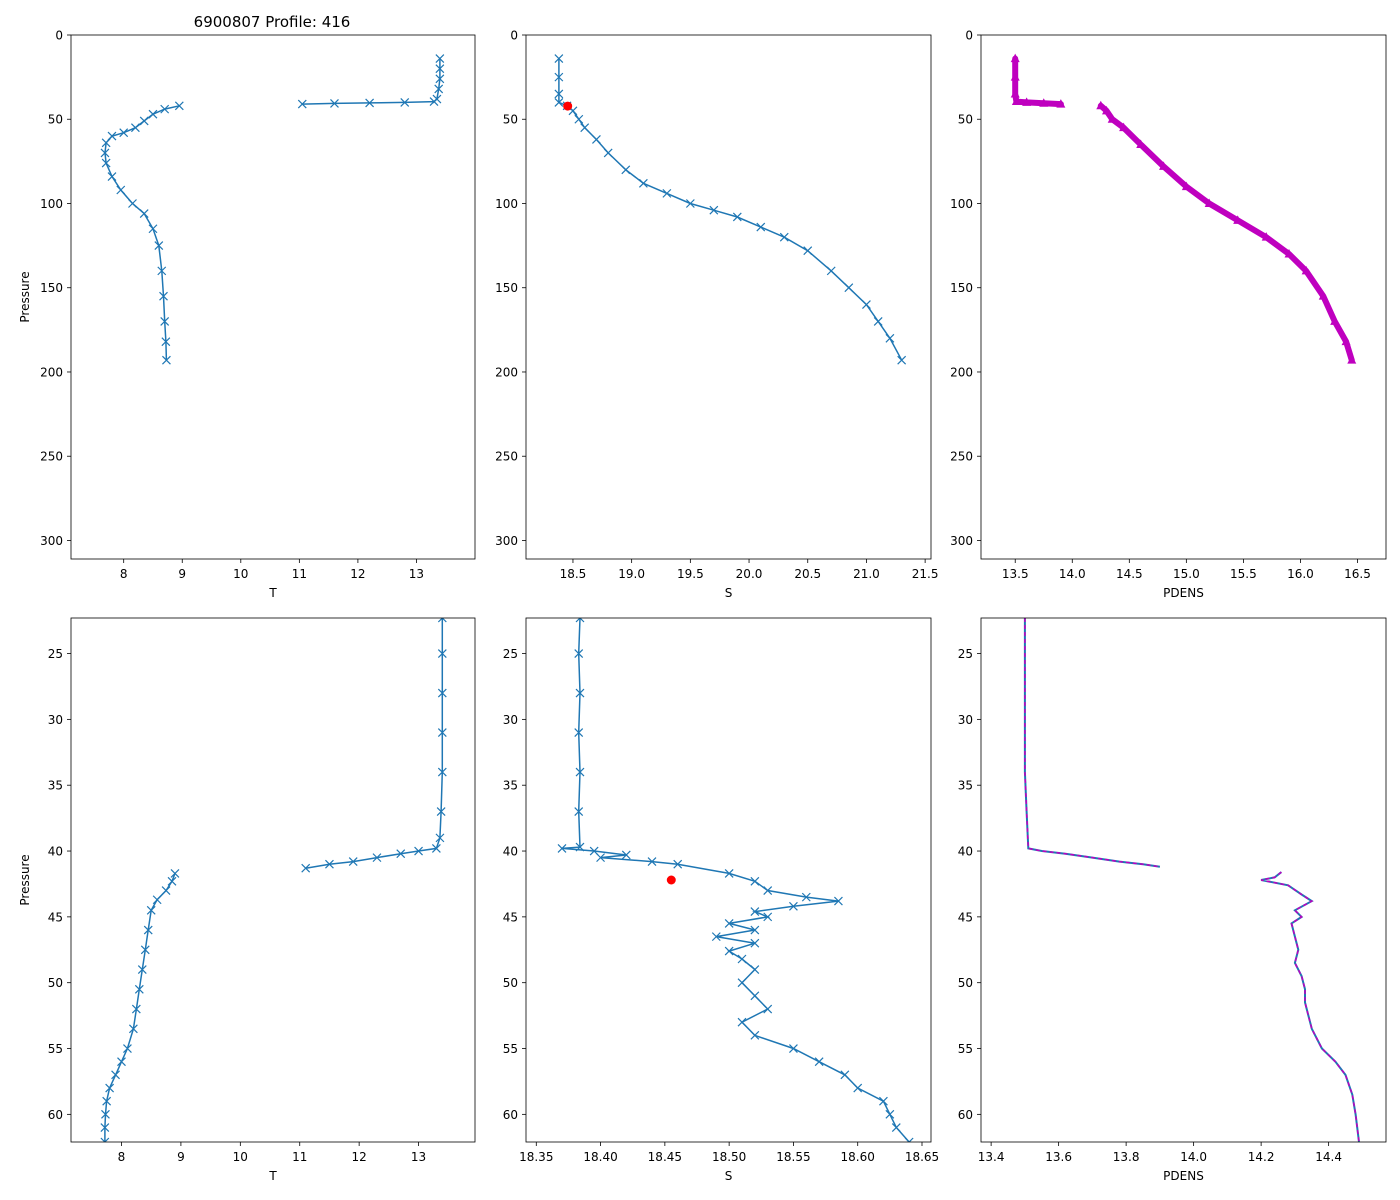 Image resolution: width=1400 pixels, height=1200 pixels. I want to click on x-tick-label: 19.5, so click(690, 574).